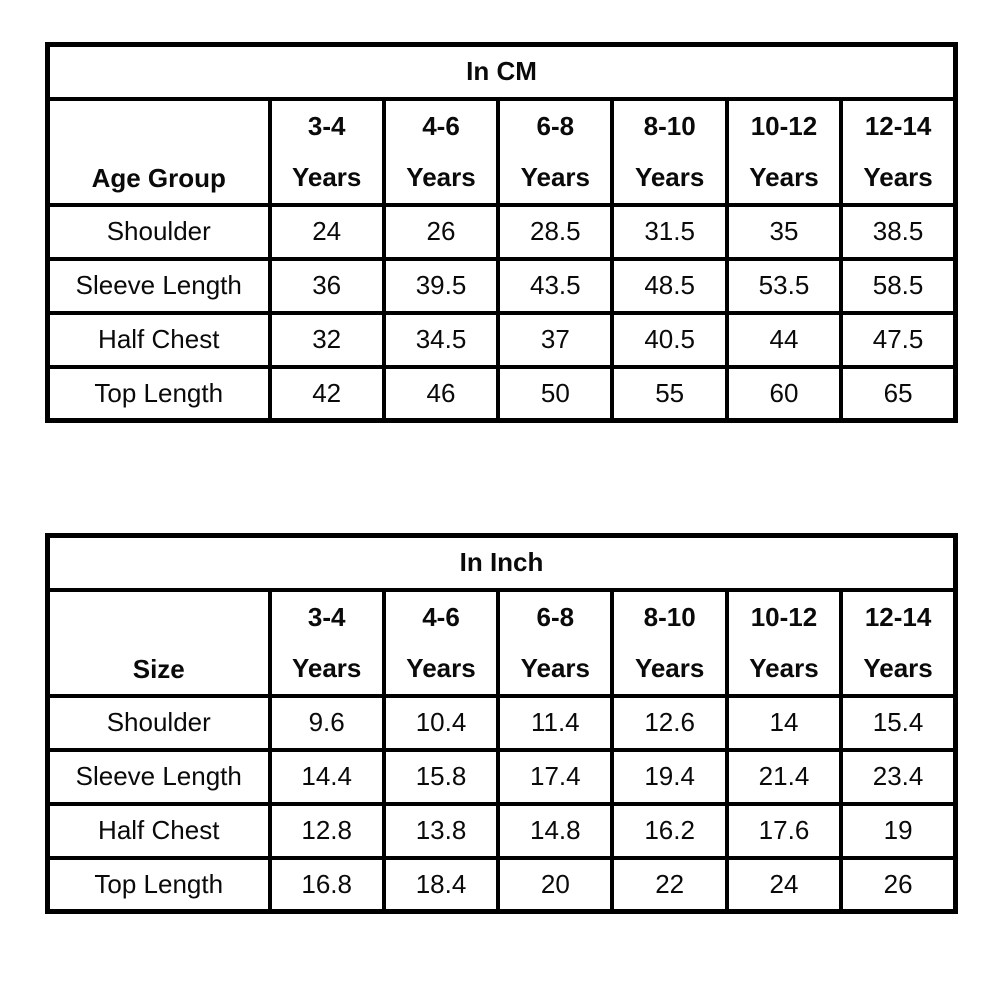 This screenshot has height=1000, width=1000. I want to click on col-header-12-14-years: 12-14 Years, so click(898, 151).